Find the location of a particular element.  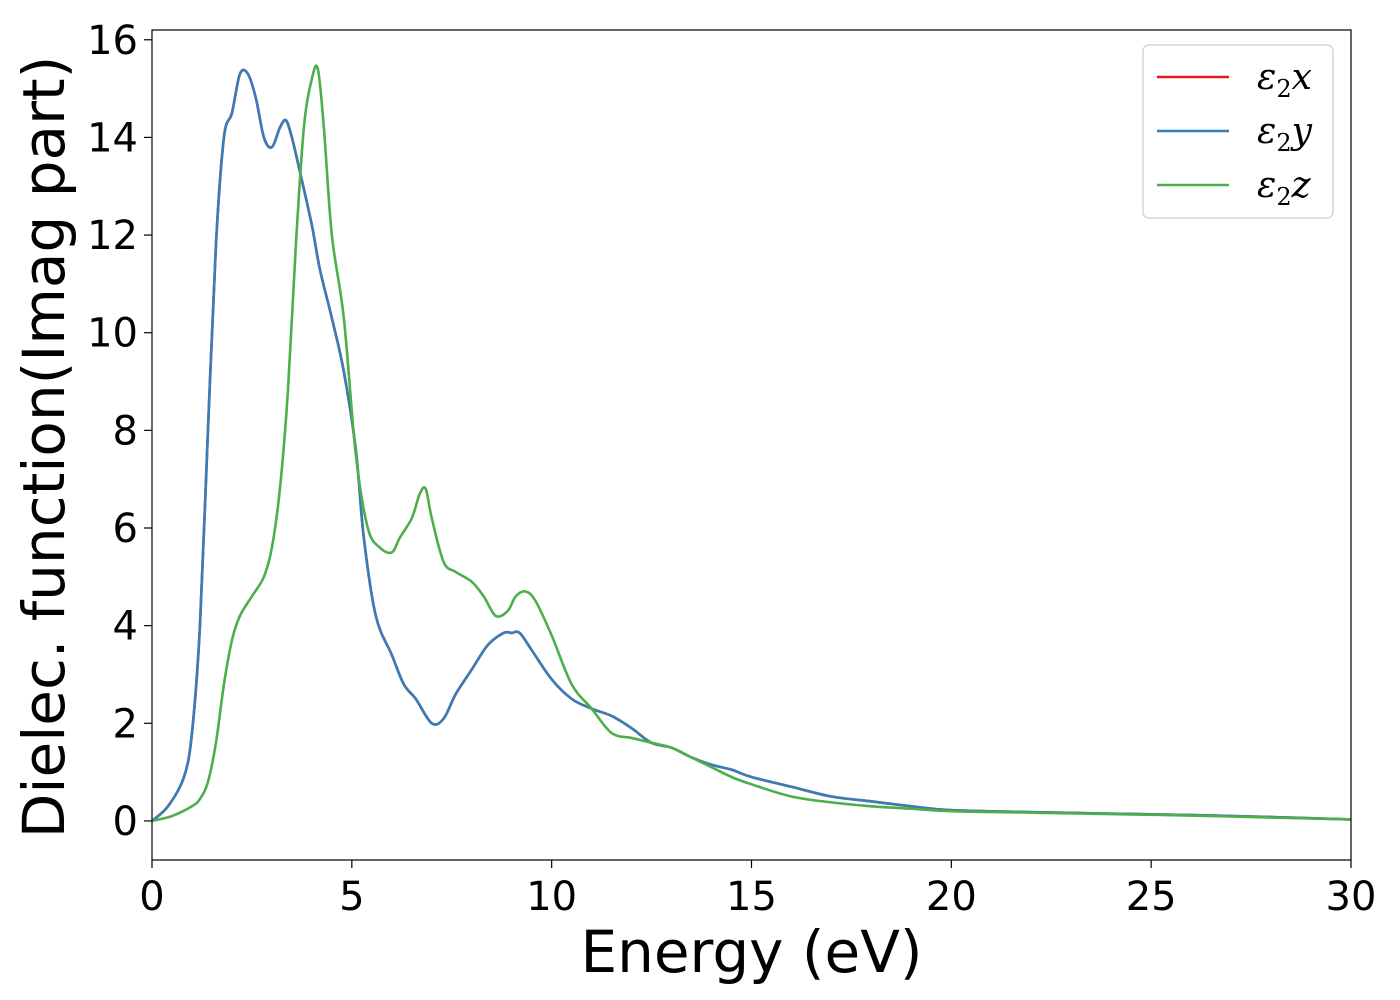

y-tick-label: 14 is located at coordinates (112, 138).